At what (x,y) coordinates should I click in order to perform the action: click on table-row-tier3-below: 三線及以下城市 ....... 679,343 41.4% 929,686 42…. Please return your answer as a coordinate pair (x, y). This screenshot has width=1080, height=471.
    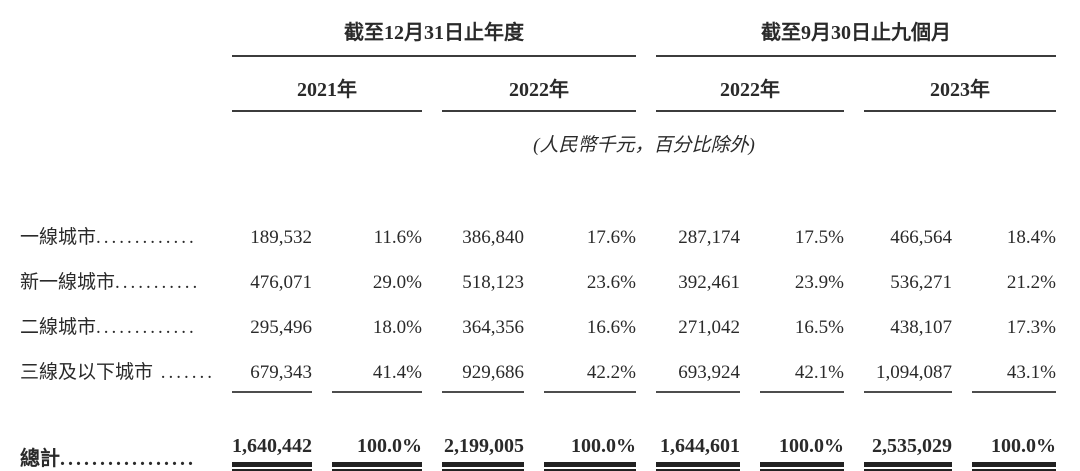
    Looking at the image, I should click on (538, 370).